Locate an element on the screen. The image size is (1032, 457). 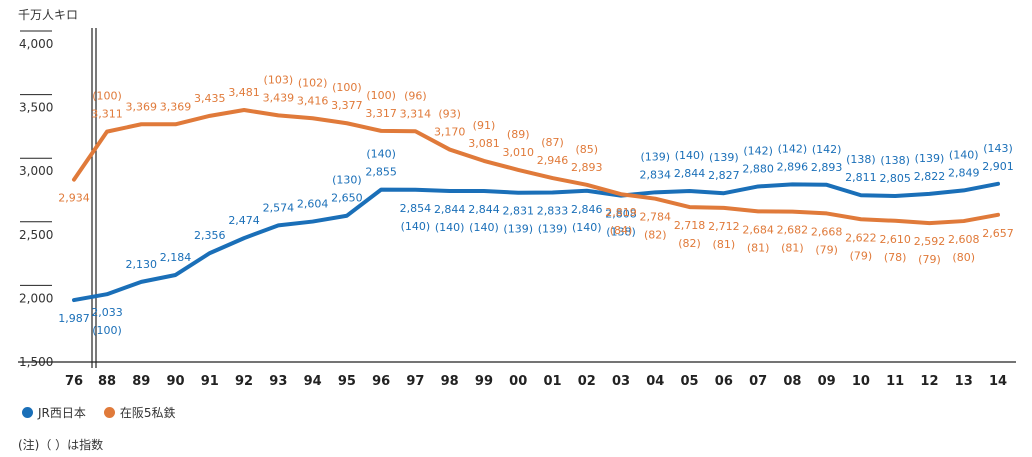
index-label-private: (89) is located at coordinates (518, 134).